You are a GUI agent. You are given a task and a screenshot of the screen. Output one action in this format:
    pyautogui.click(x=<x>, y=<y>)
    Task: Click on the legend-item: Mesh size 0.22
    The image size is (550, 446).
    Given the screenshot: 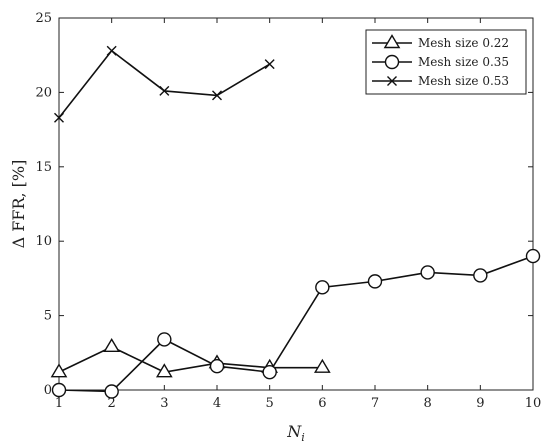 What is the action you would take?
    pyautogui.click(x=440, y=42)
    